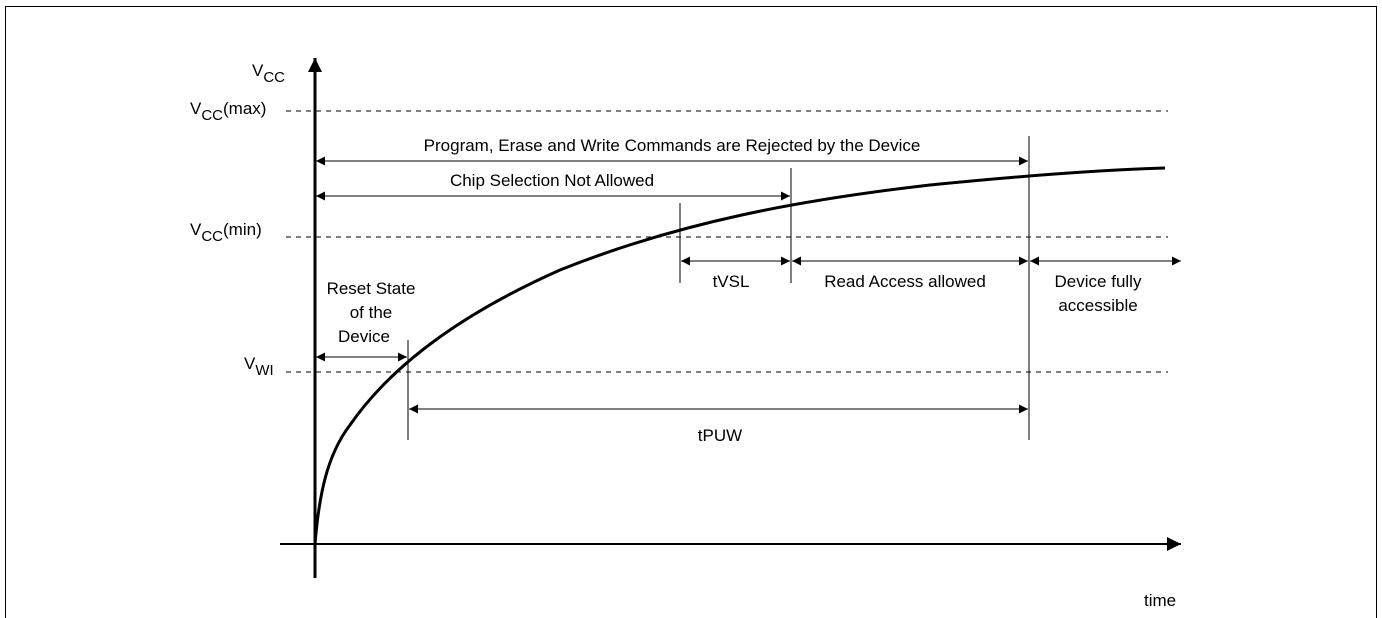 The image size is (1382, 618). What do you see at coordinates (731, 281) in the screenshot?
I see `tvsl-label: tVSL` at bounding box center [731, 281].